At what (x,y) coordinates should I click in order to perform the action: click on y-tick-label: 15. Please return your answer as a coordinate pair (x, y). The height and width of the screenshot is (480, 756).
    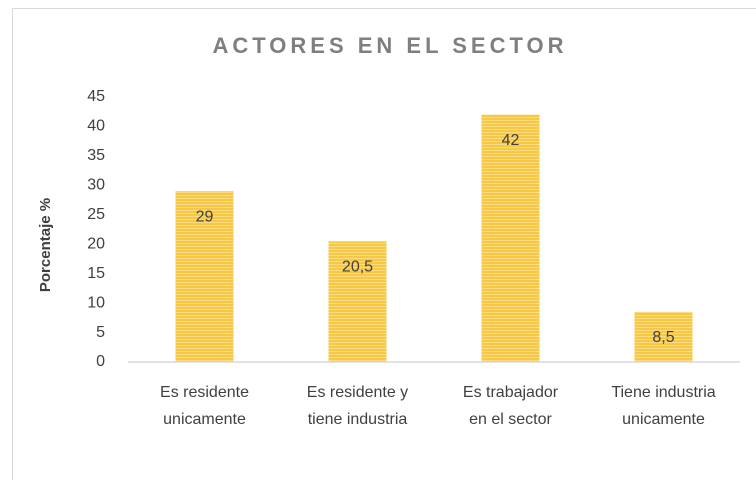
    Looking at the image, I should click on (96, 273).